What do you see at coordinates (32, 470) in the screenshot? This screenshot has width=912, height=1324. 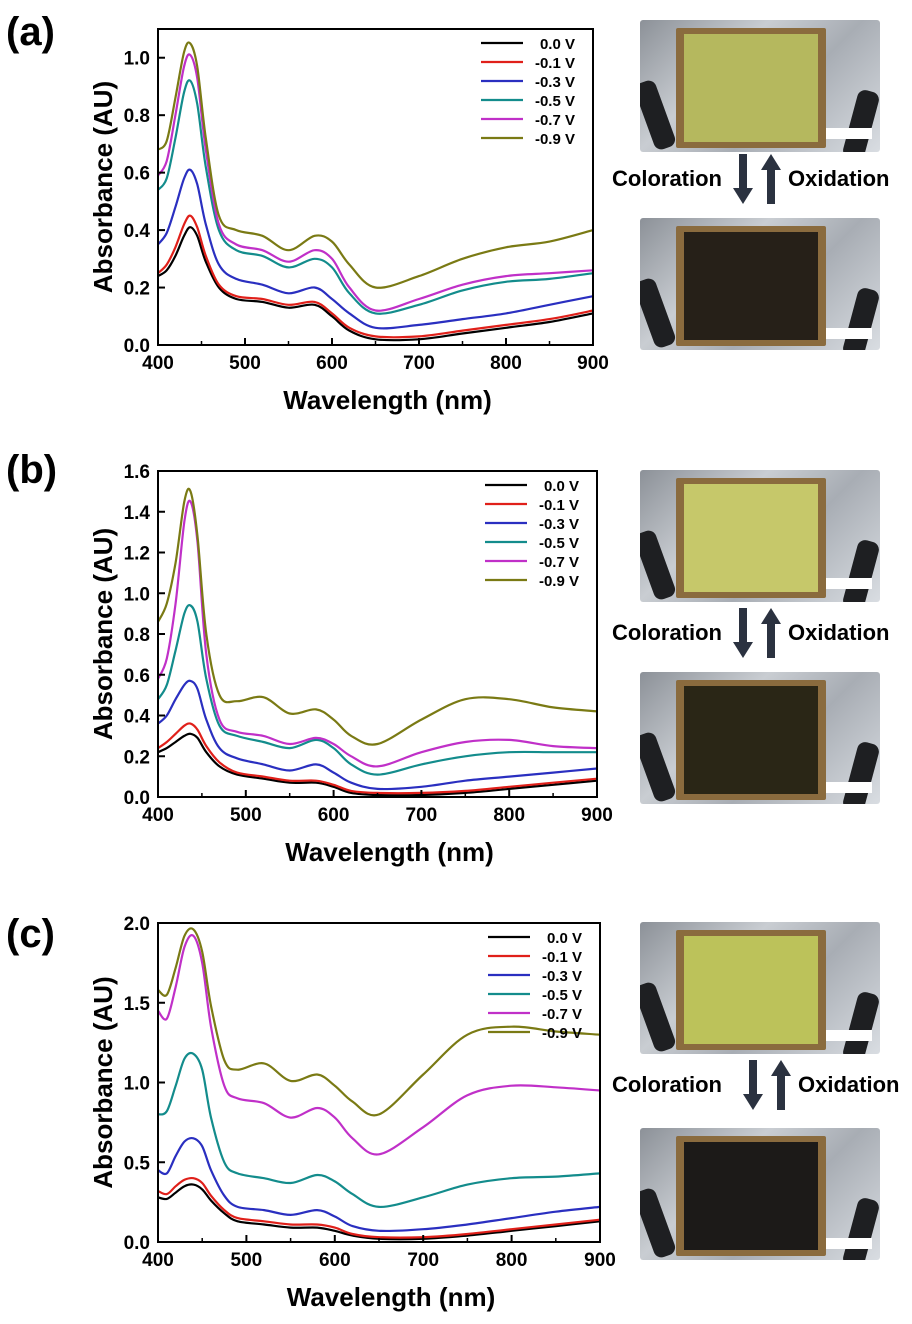 I see `panel-label: (b)` at bounding box center [32, 470].